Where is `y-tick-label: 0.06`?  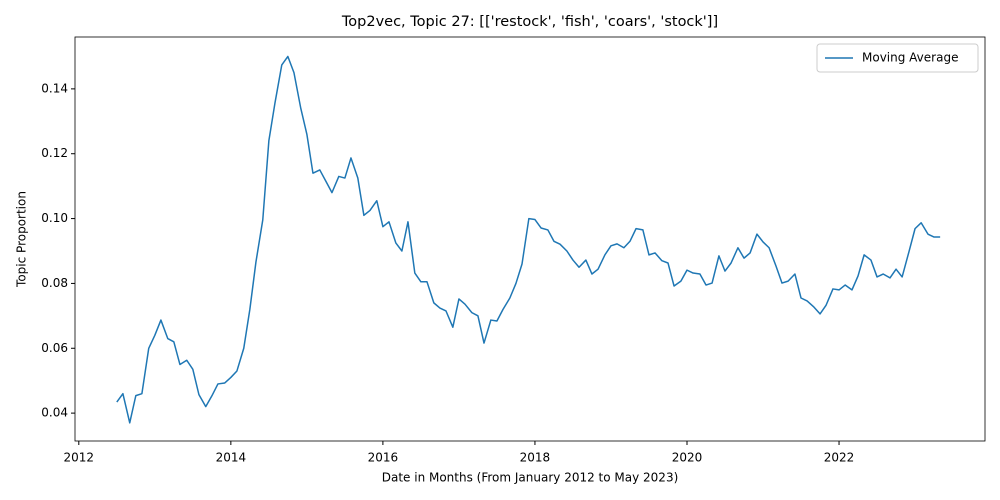 y-tick-label: 0.06 is located at coordinates (54, 348).